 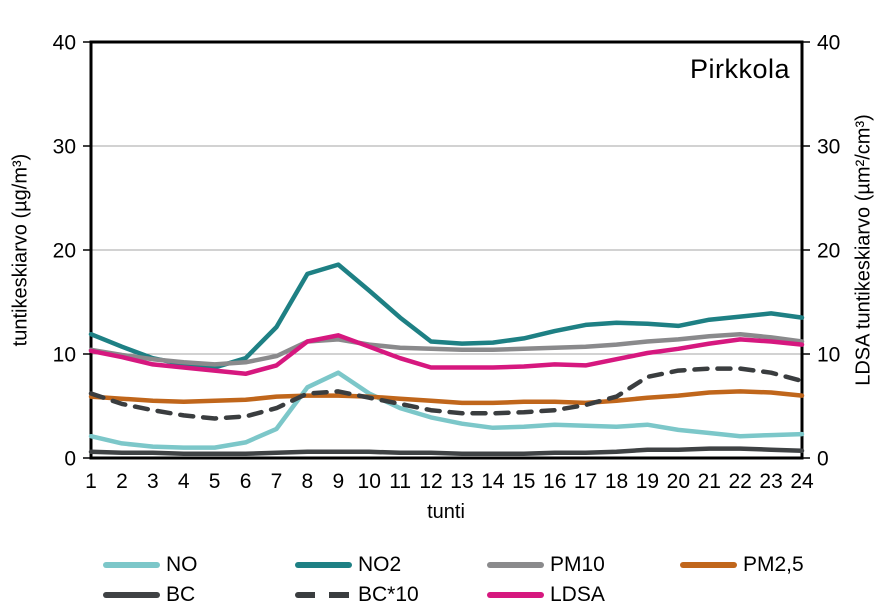 I want to click on x-axis-label-23: 23, so click(x=770, y=481).